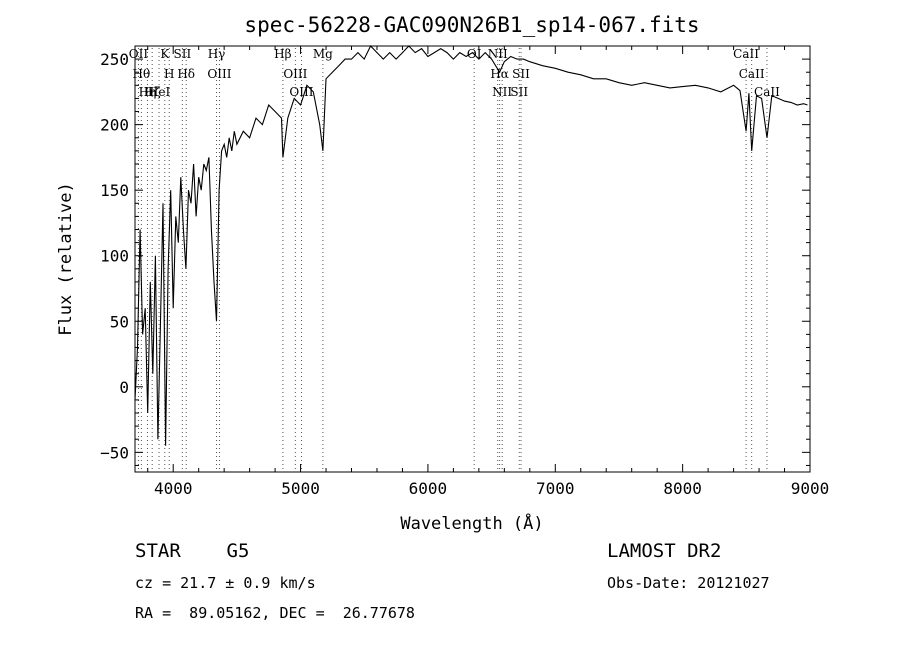  I want to click on x-tick-label: 9000, so click(810, 488).